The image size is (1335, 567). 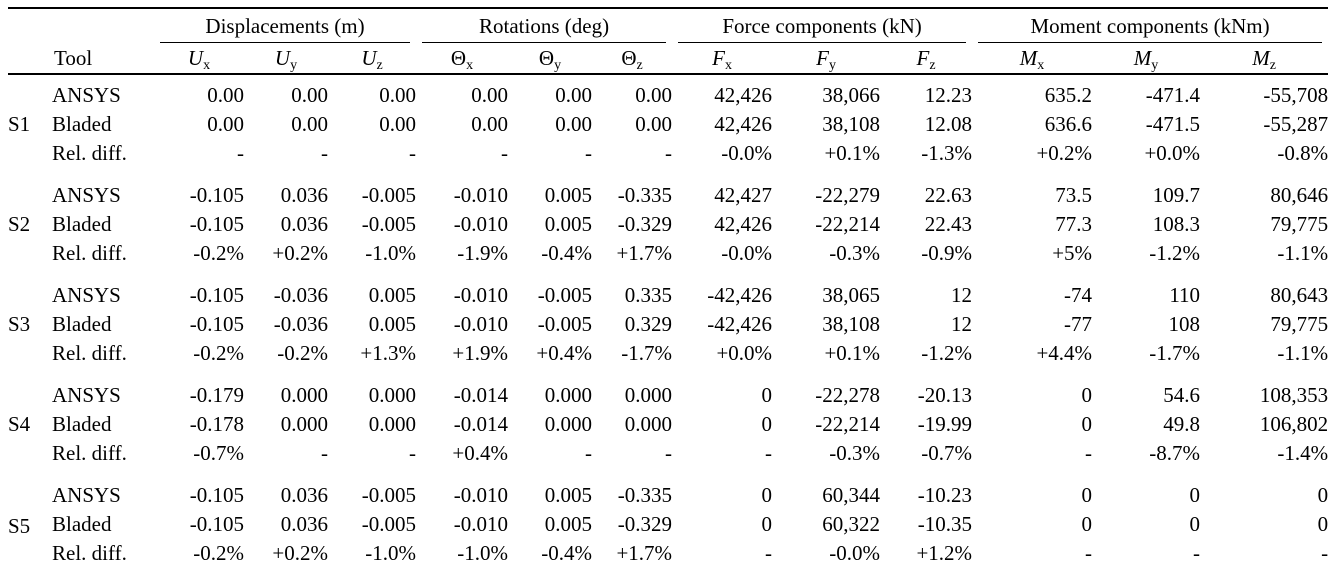 What do you see at coordinates (1072, 253) in the screenshot?
I see `value-cell: +5%` at bounding box center [1072, 253].